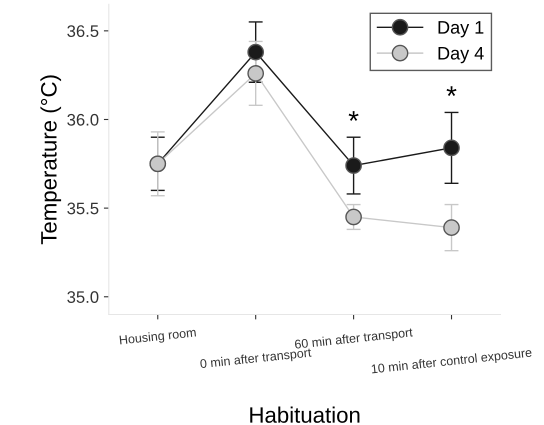 The image size is (544, 425). Describe the element at coordinates (82, 120) in the screenshot. I see `y-tick-label: 36.0` at that location.